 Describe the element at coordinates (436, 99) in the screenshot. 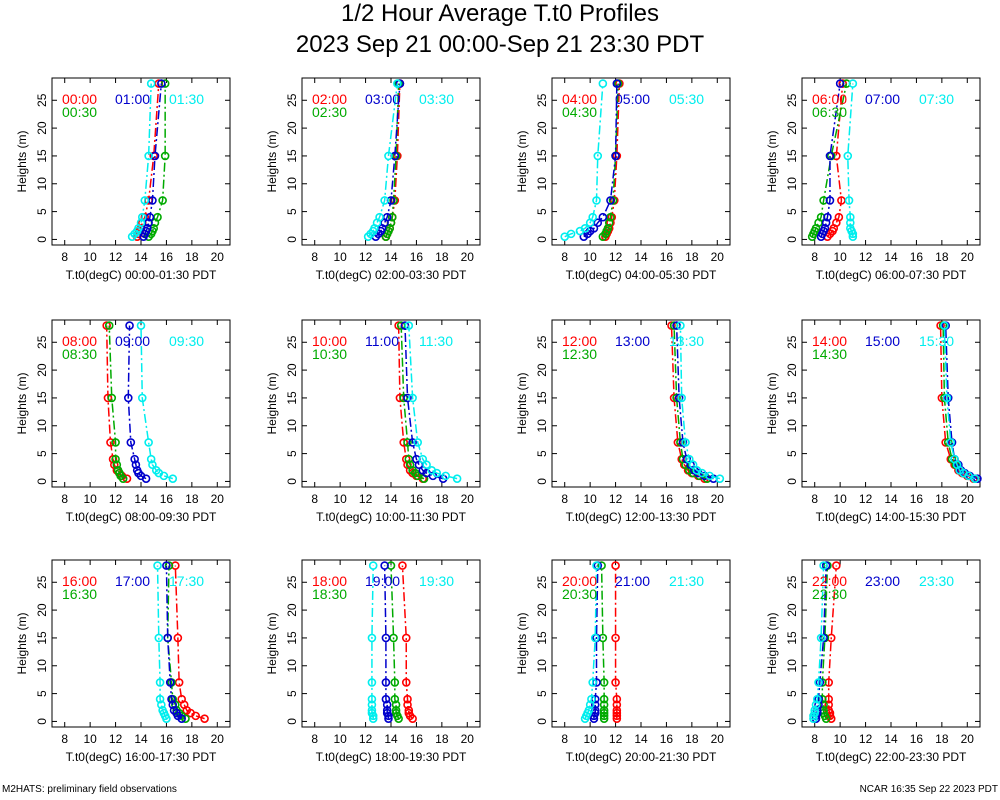

I see `legend-label: 03:30` at that location.